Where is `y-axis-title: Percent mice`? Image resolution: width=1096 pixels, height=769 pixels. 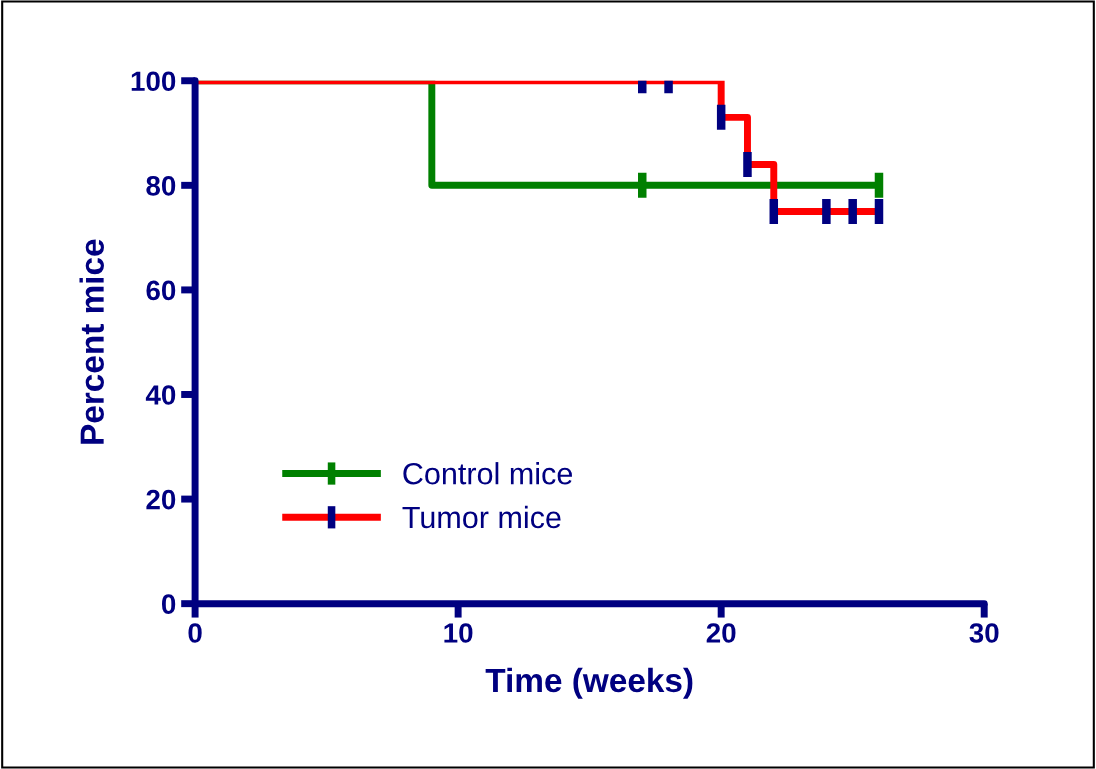 y-axis-title: Percent mice is located at coordinates (91, 341).